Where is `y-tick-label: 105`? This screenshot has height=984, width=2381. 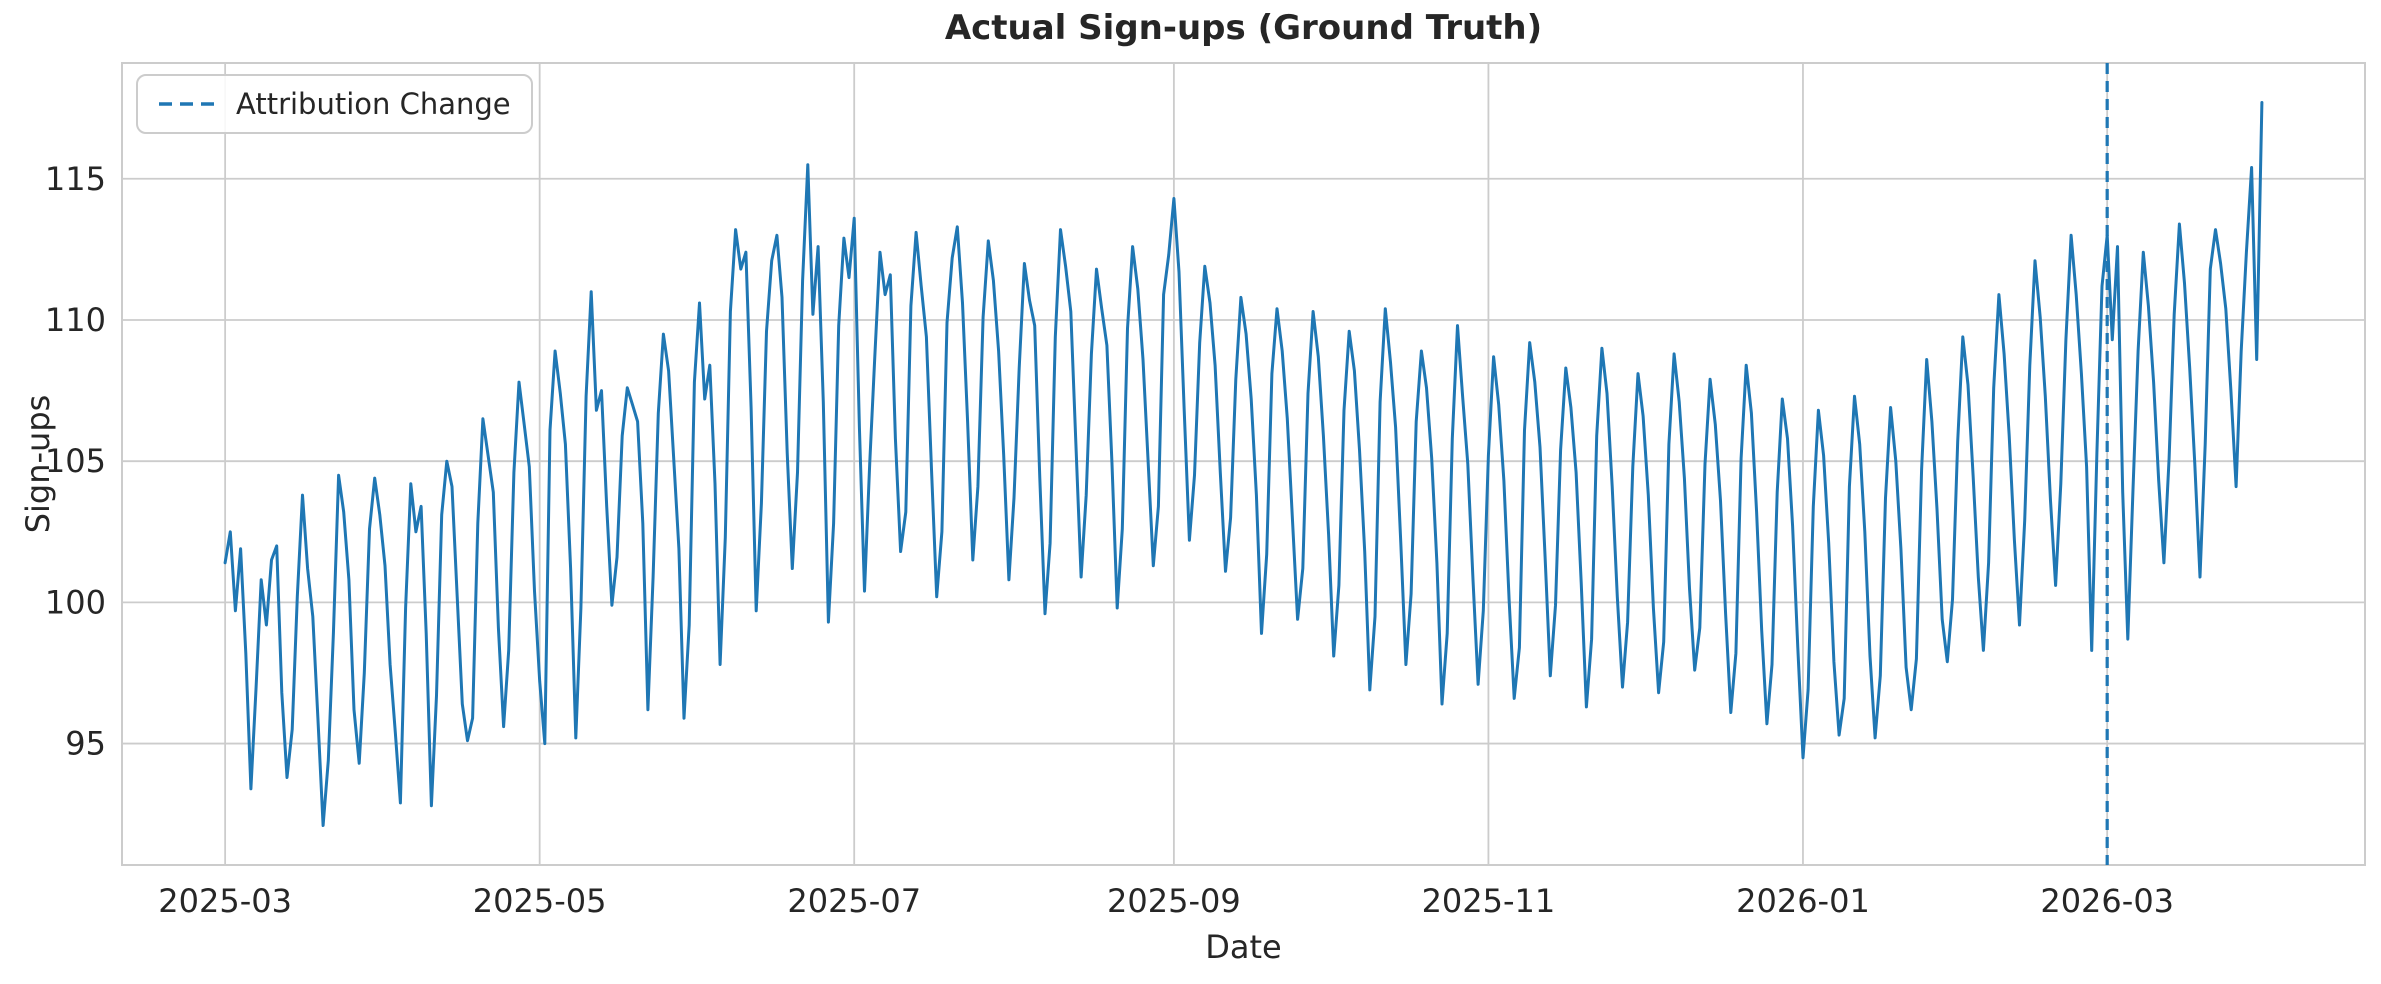 y-tick-label: 105 is located at coordinates (75, 461).